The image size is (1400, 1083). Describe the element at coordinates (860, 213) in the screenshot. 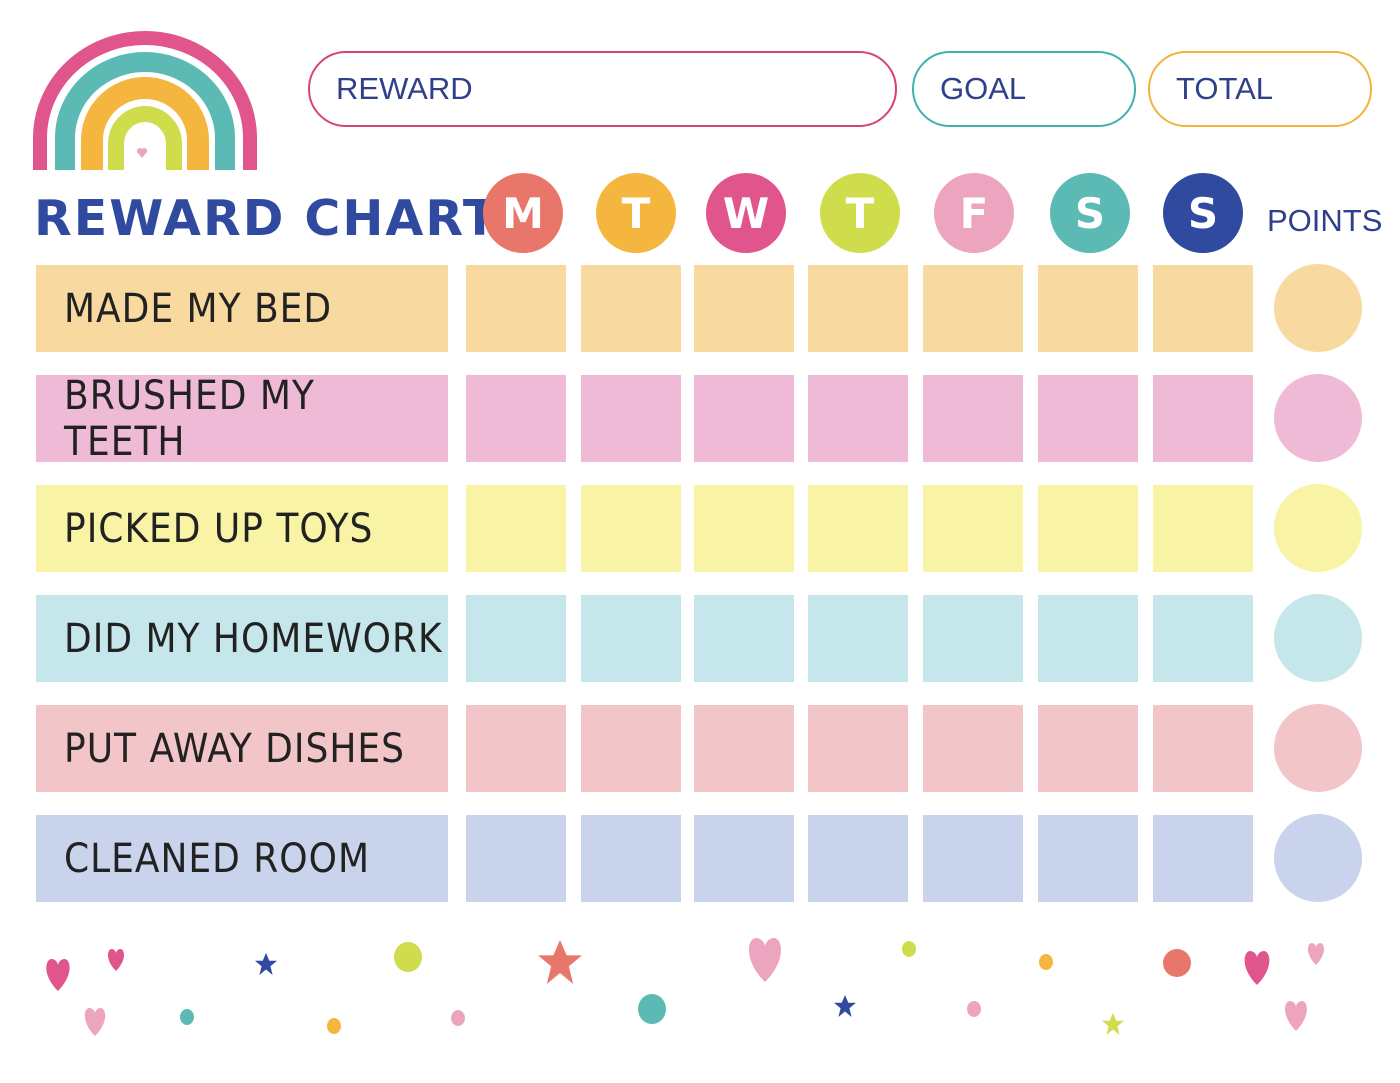

I see `day-header-3: T` at that location.